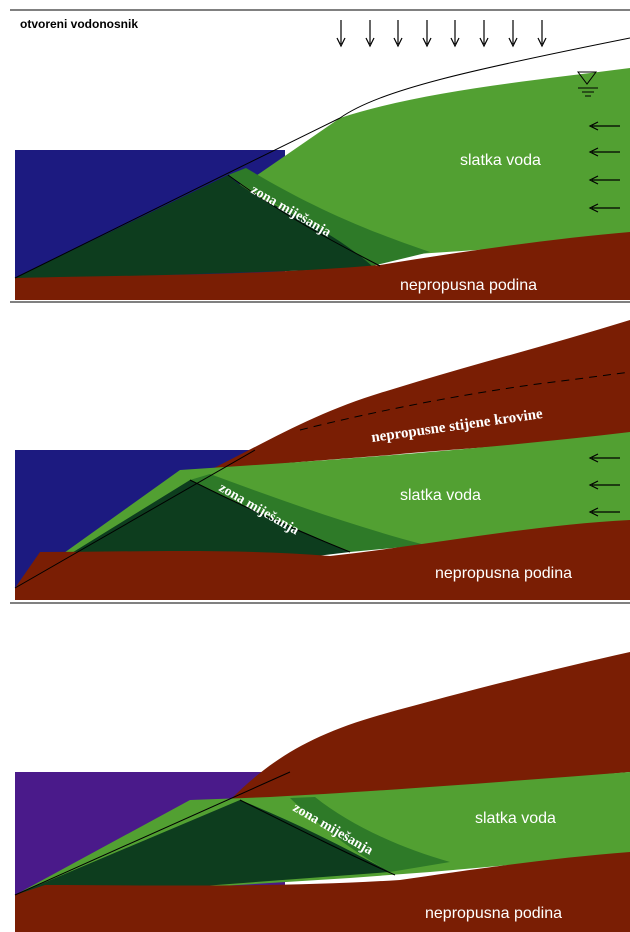 This screenshot has width=630, height=932. Describe the element at coordinates (79, 24) in the screenshot. I see `panel-title: otvoreni vodonosnik` at that location.